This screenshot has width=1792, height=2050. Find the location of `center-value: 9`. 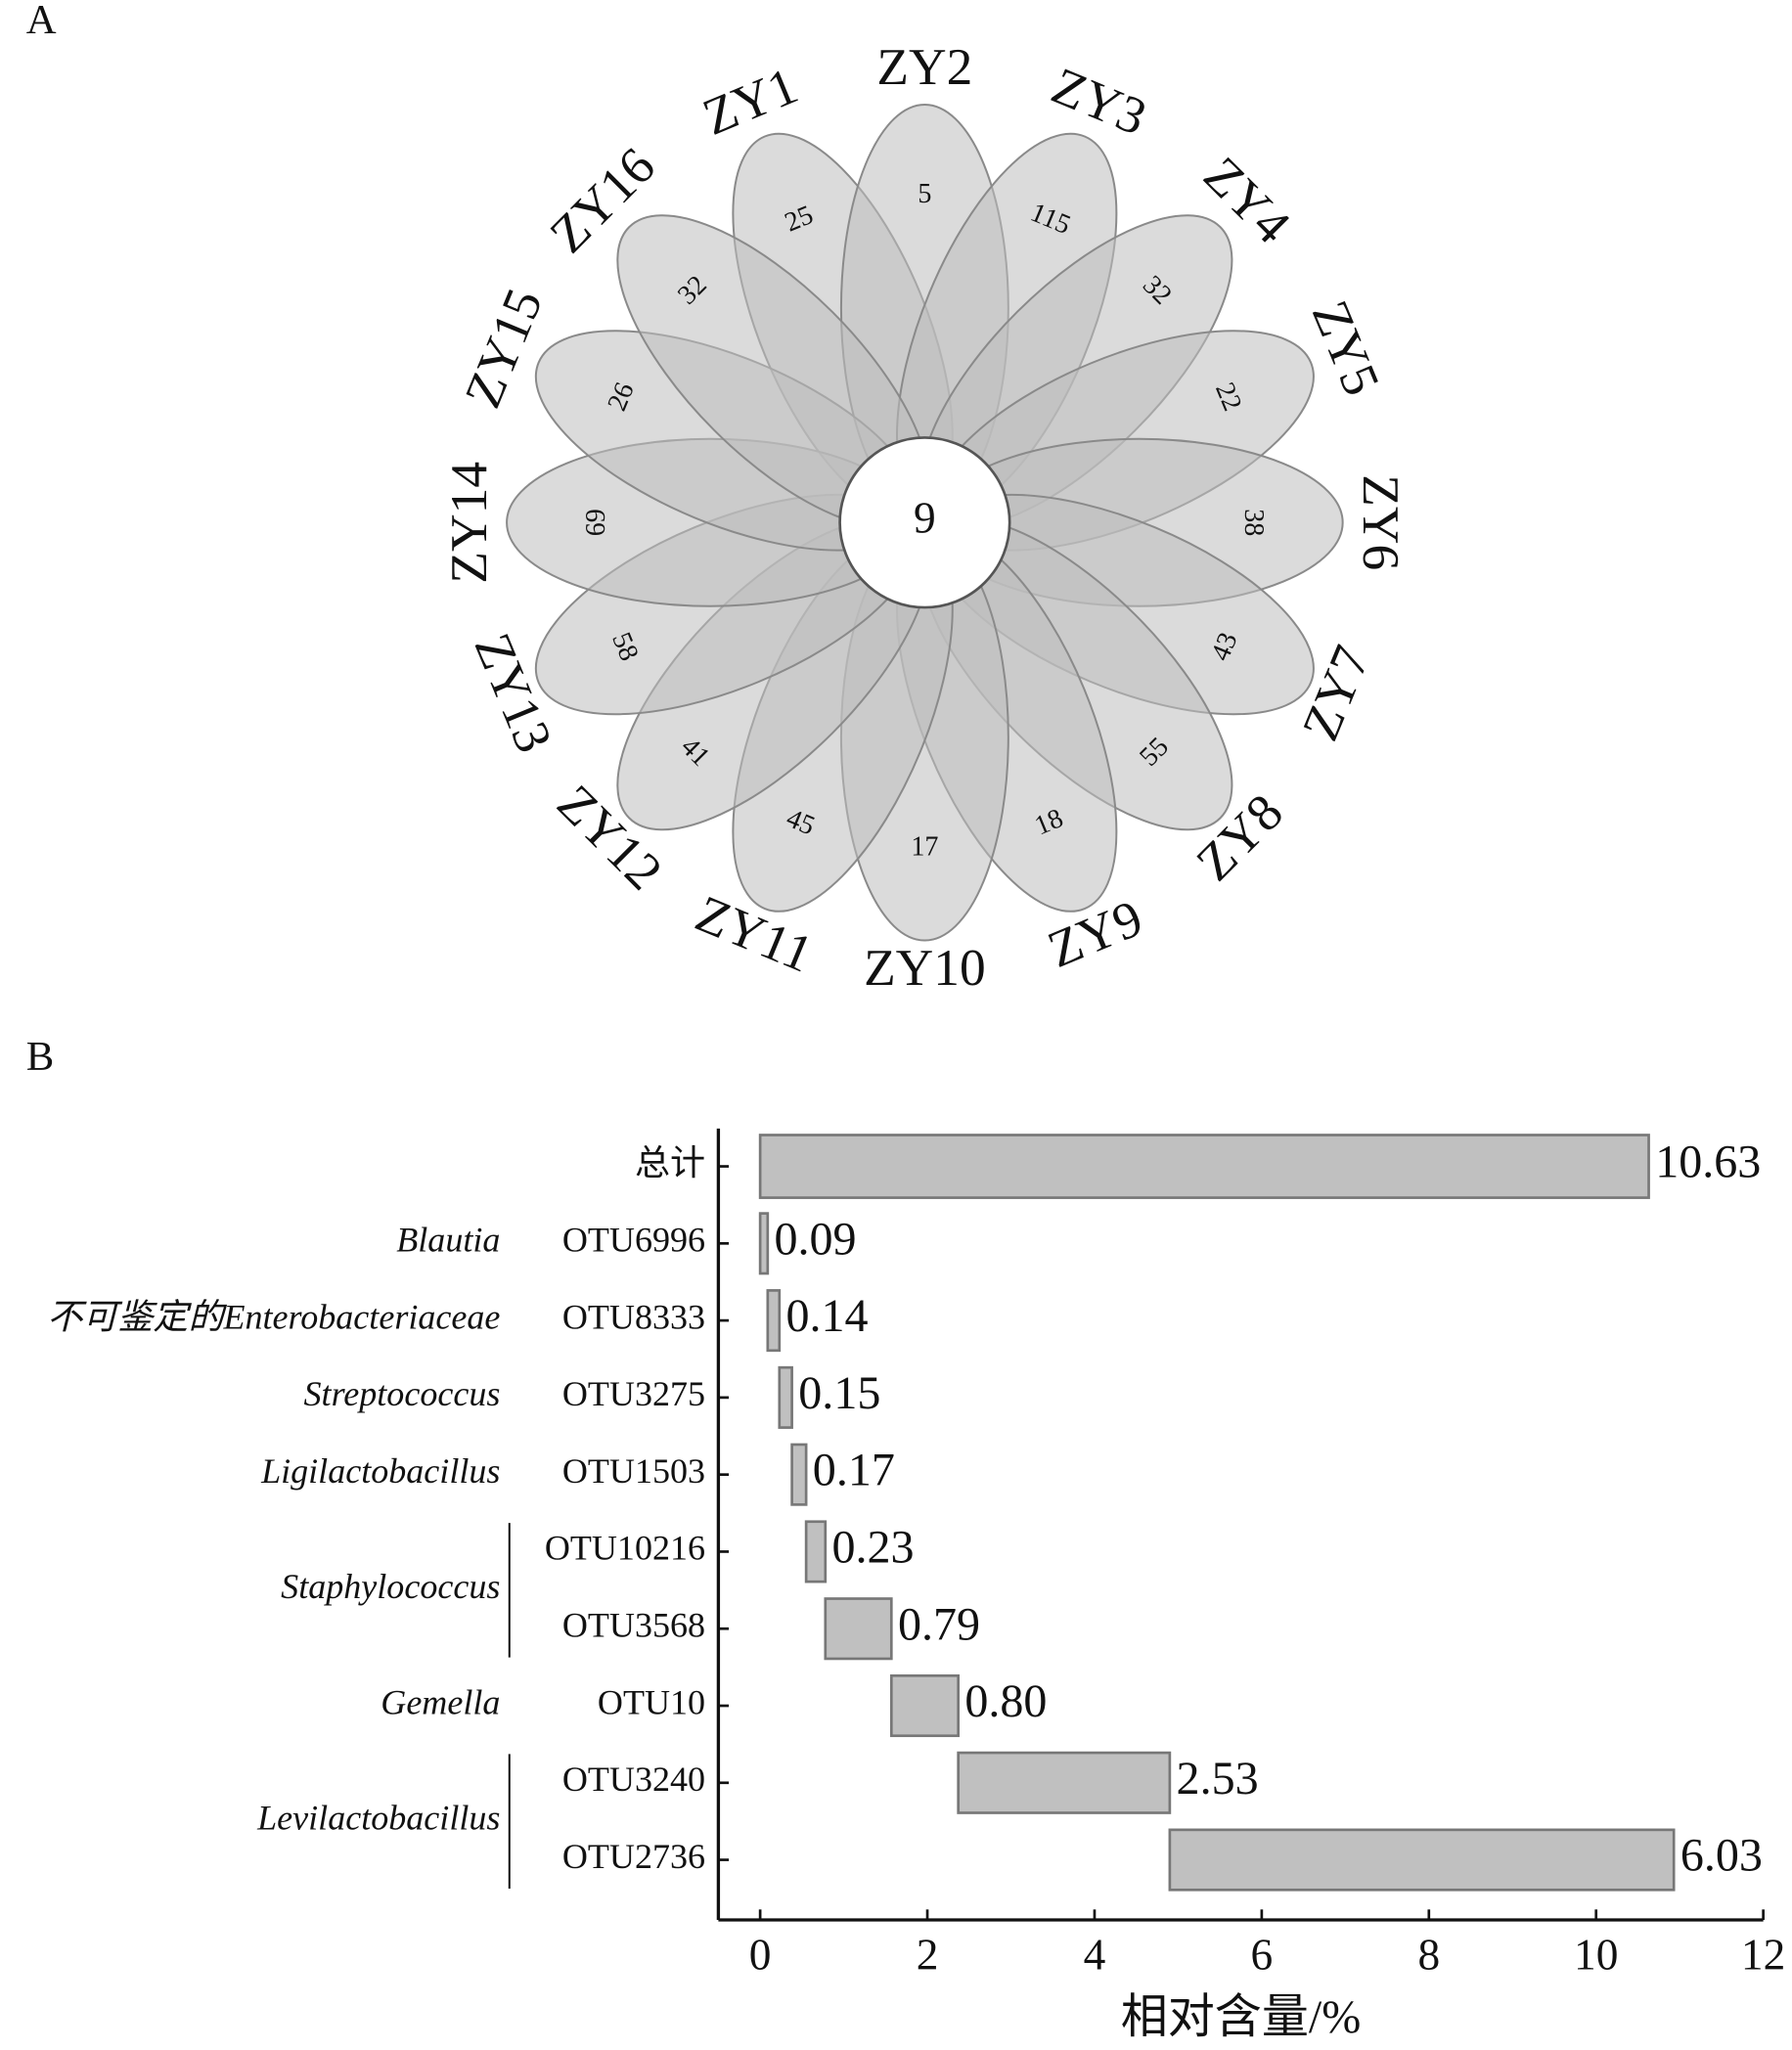

center-value: 9 is located at coordinates (925, 518).